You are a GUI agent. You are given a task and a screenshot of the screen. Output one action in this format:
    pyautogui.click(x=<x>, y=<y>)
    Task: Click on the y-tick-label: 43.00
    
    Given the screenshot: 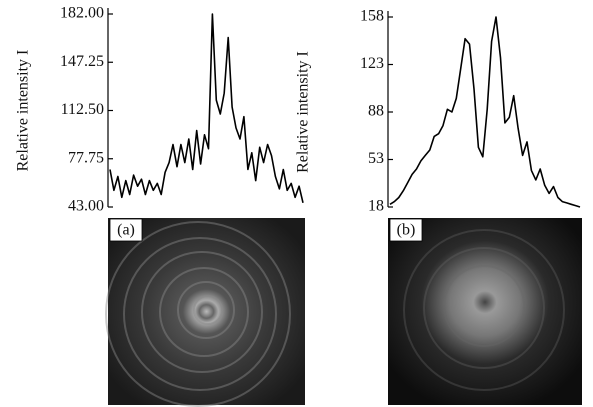 What is the action you would take?
    pyautogui.click(x=86, y=206)
    